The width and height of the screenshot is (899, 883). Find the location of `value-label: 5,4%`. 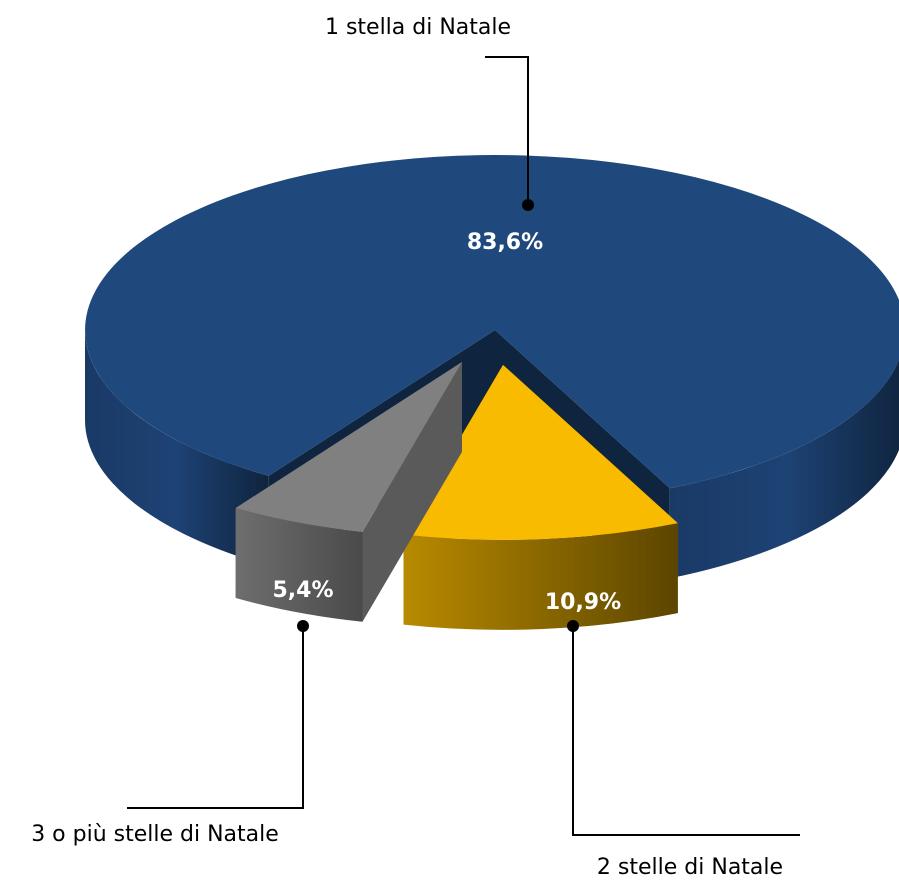

value-label: 5,4% is located at coordinates (302, 590).